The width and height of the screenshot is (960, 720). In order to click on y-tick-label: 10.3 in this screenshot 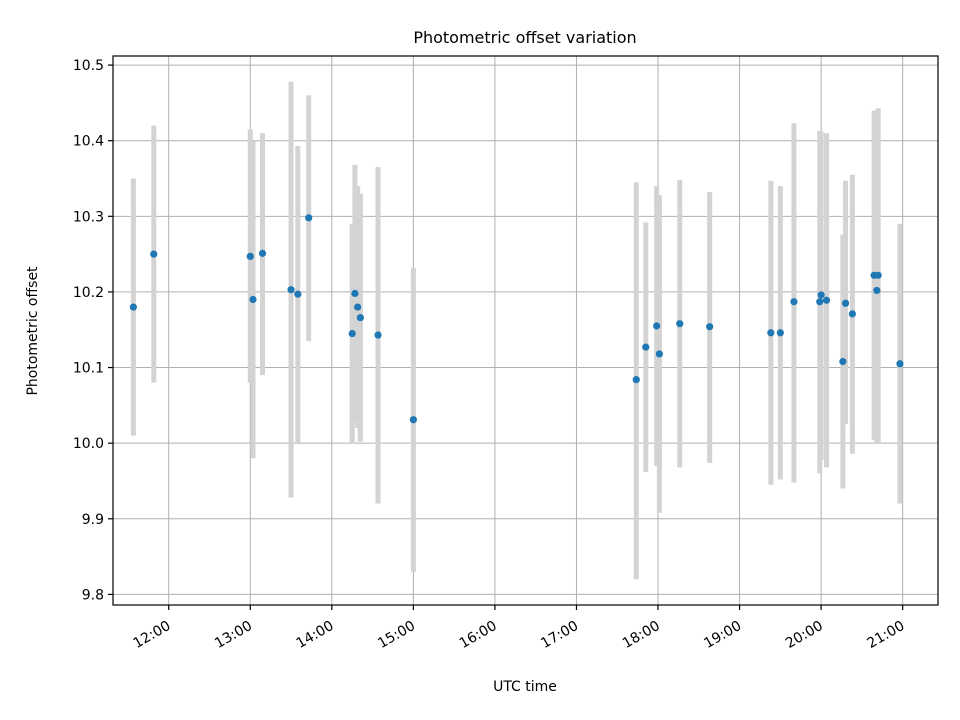, I will do `click(88, 217)`.